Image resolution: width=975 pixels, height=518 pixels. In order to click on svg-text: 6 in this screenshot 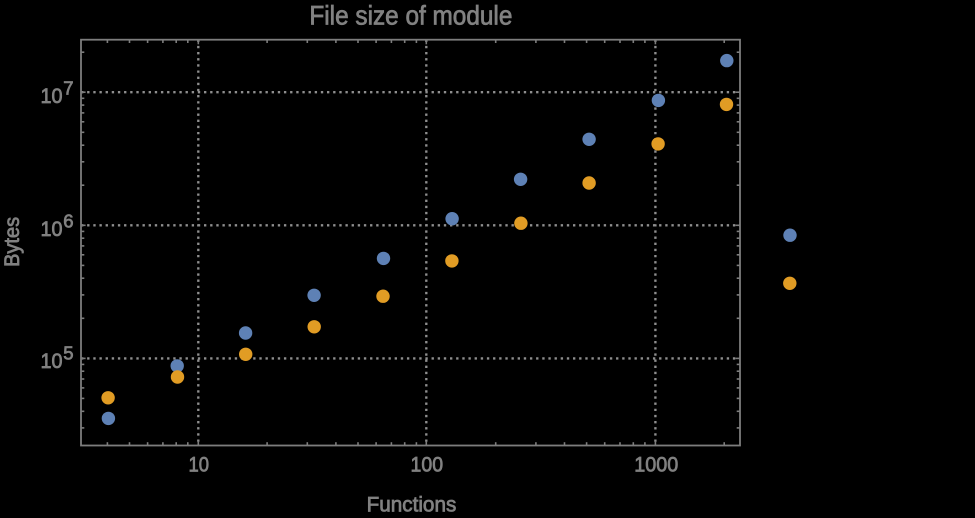, I will do `click(68, 220)`.